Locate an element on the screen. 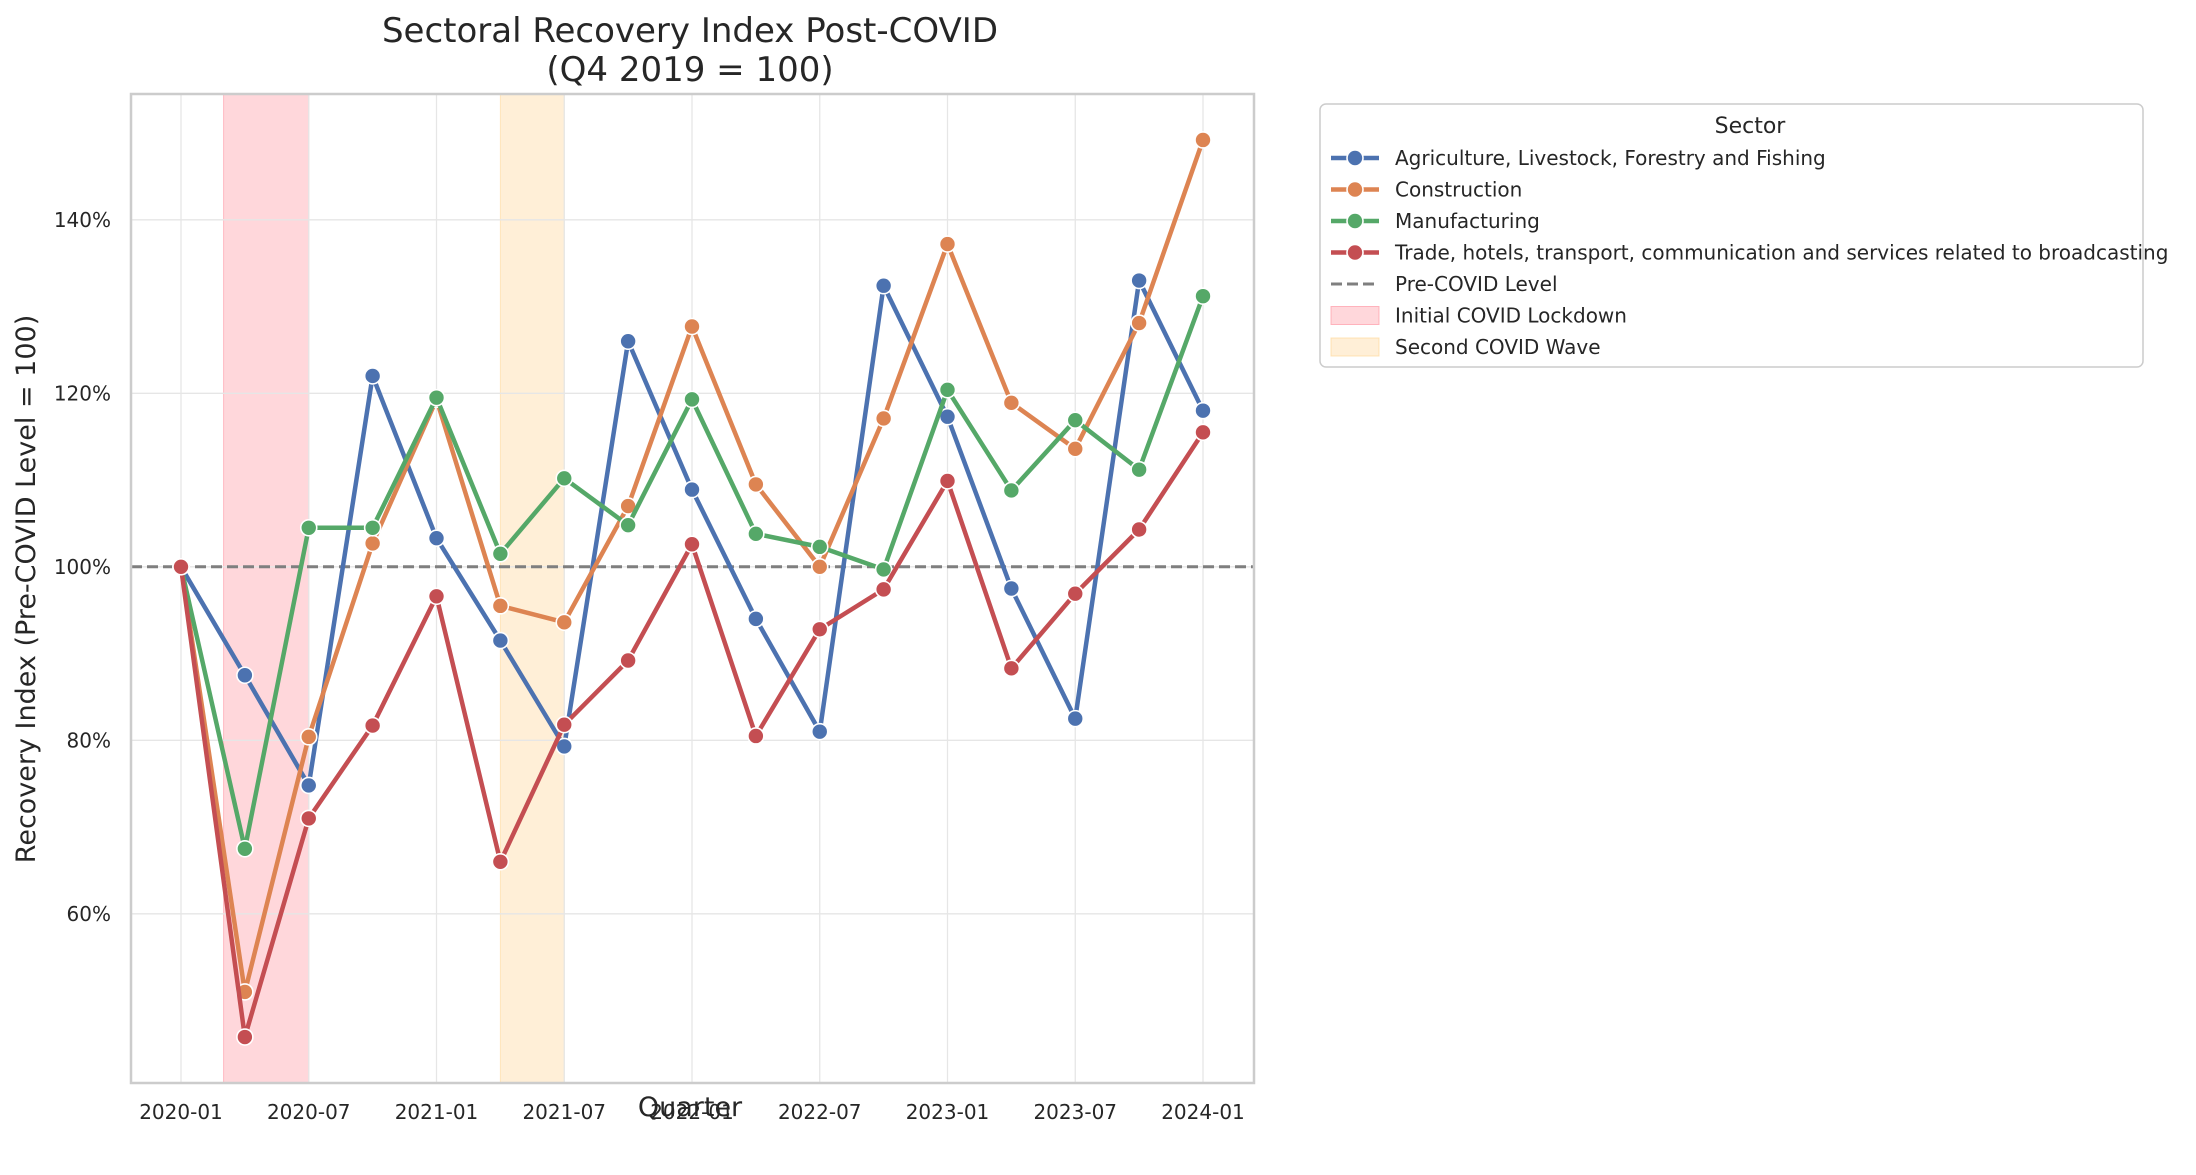 This screenshot has width=2196, height=1175. x-tick-label: 2021-07 is located at coordinates (564, 1112).